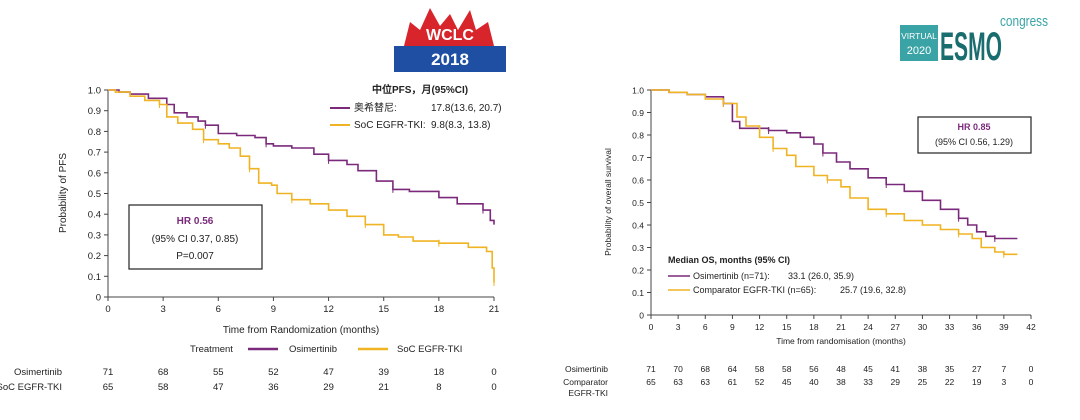 The height and width of the screenshot is (420, 1080). I want to click on wclc-logo: WCLC 2018, so click(450, 40).